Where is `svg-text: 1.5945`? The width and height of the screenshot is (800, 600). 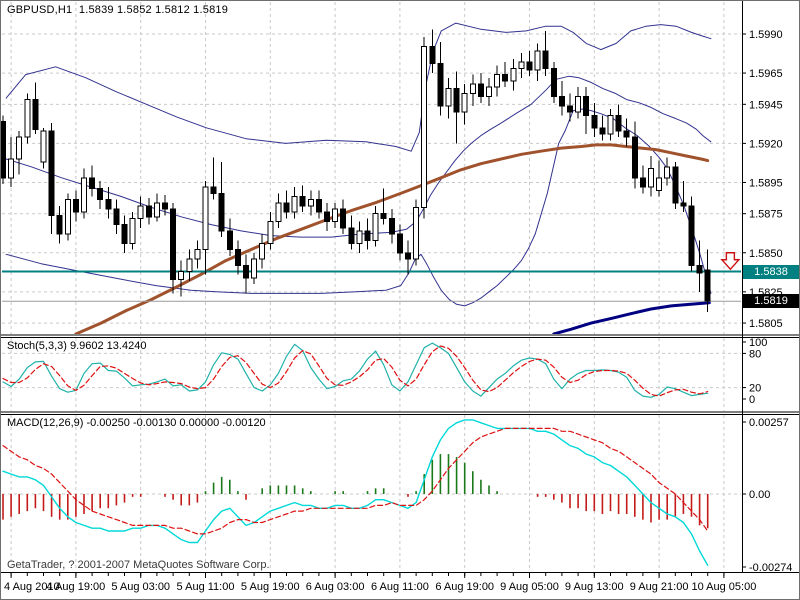
svg-text: 1.5945 is located at coordinates (766, 105).